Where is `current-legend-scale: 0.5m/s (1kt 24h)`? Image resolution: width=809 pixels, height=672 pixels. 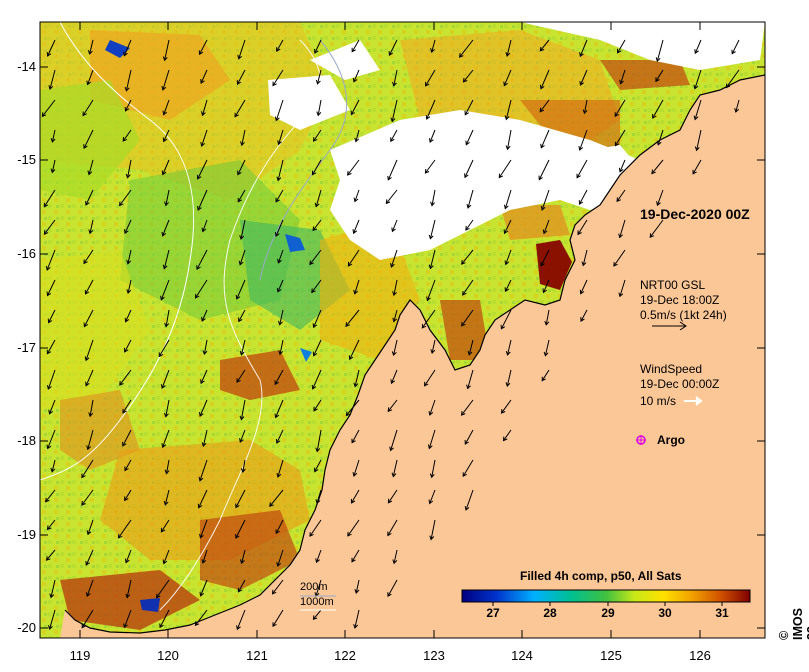
current-legend-scale: 0.5m/s (1kt 24h) is located at coordinates (683, 315).